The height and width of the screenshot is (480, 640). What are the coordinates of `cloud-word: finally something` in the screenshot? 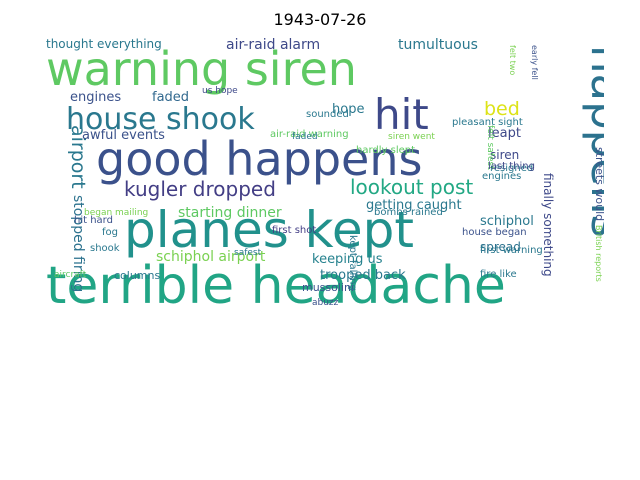 It's located at (548, 225).